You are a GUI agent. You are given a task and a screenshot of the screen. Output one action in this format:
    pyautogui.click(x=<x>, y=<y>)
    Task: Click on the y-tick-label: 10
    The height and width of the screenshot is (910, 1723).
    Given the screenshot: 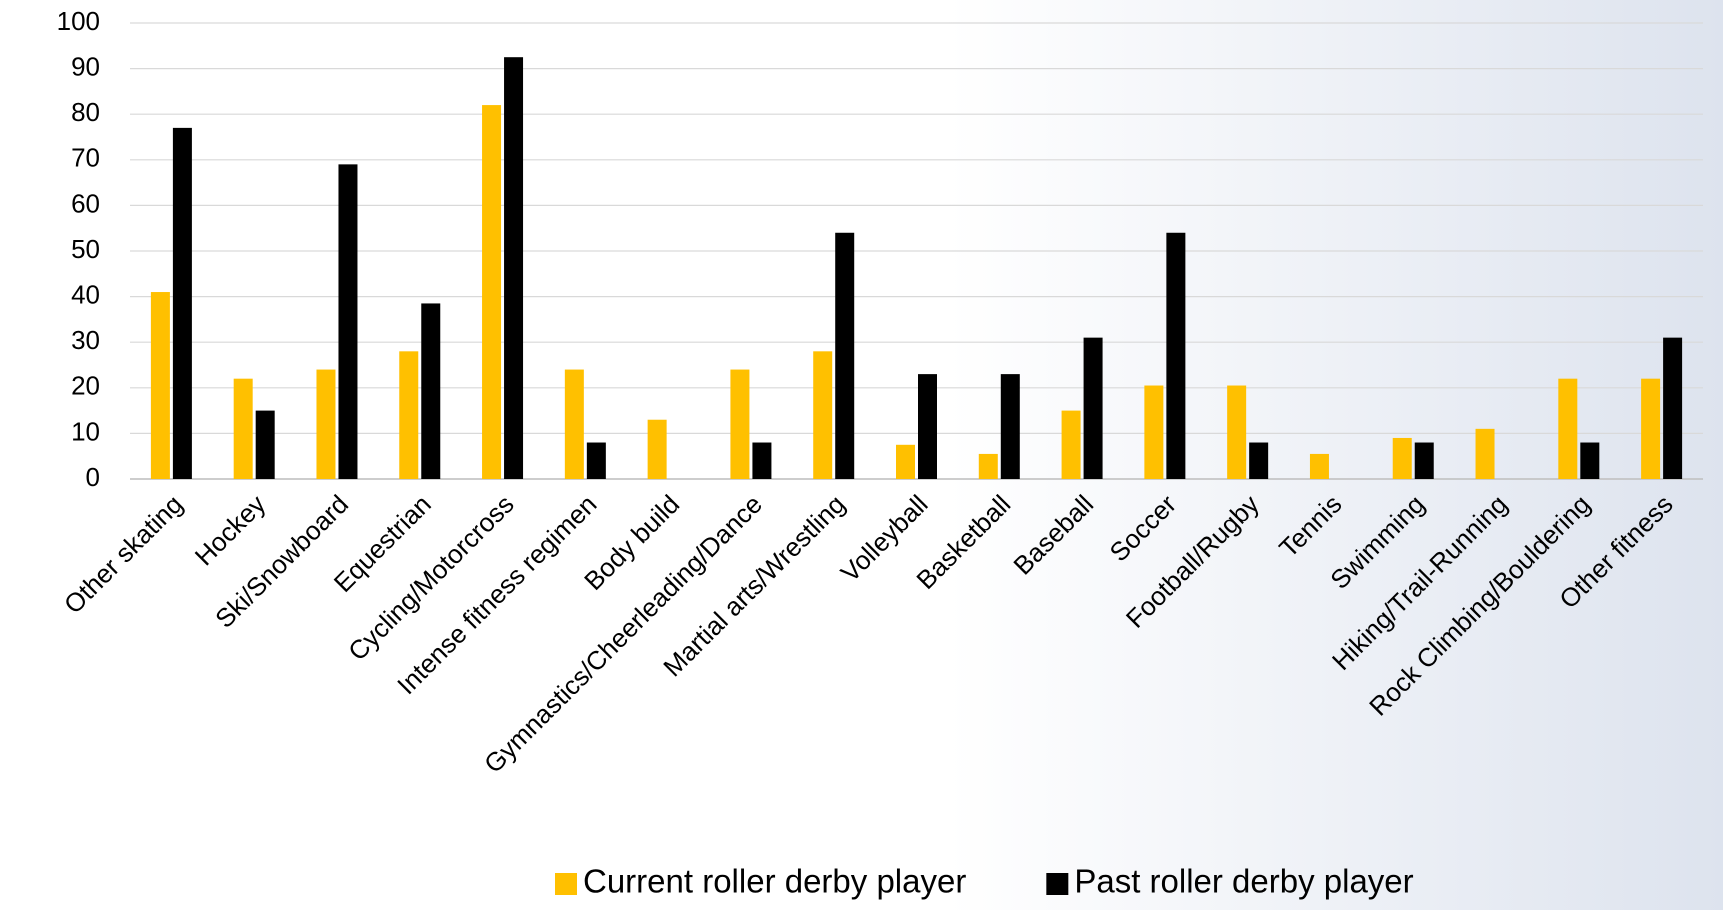 What is the action you would take?
    pyautogui.click(x=85, y=431)
    